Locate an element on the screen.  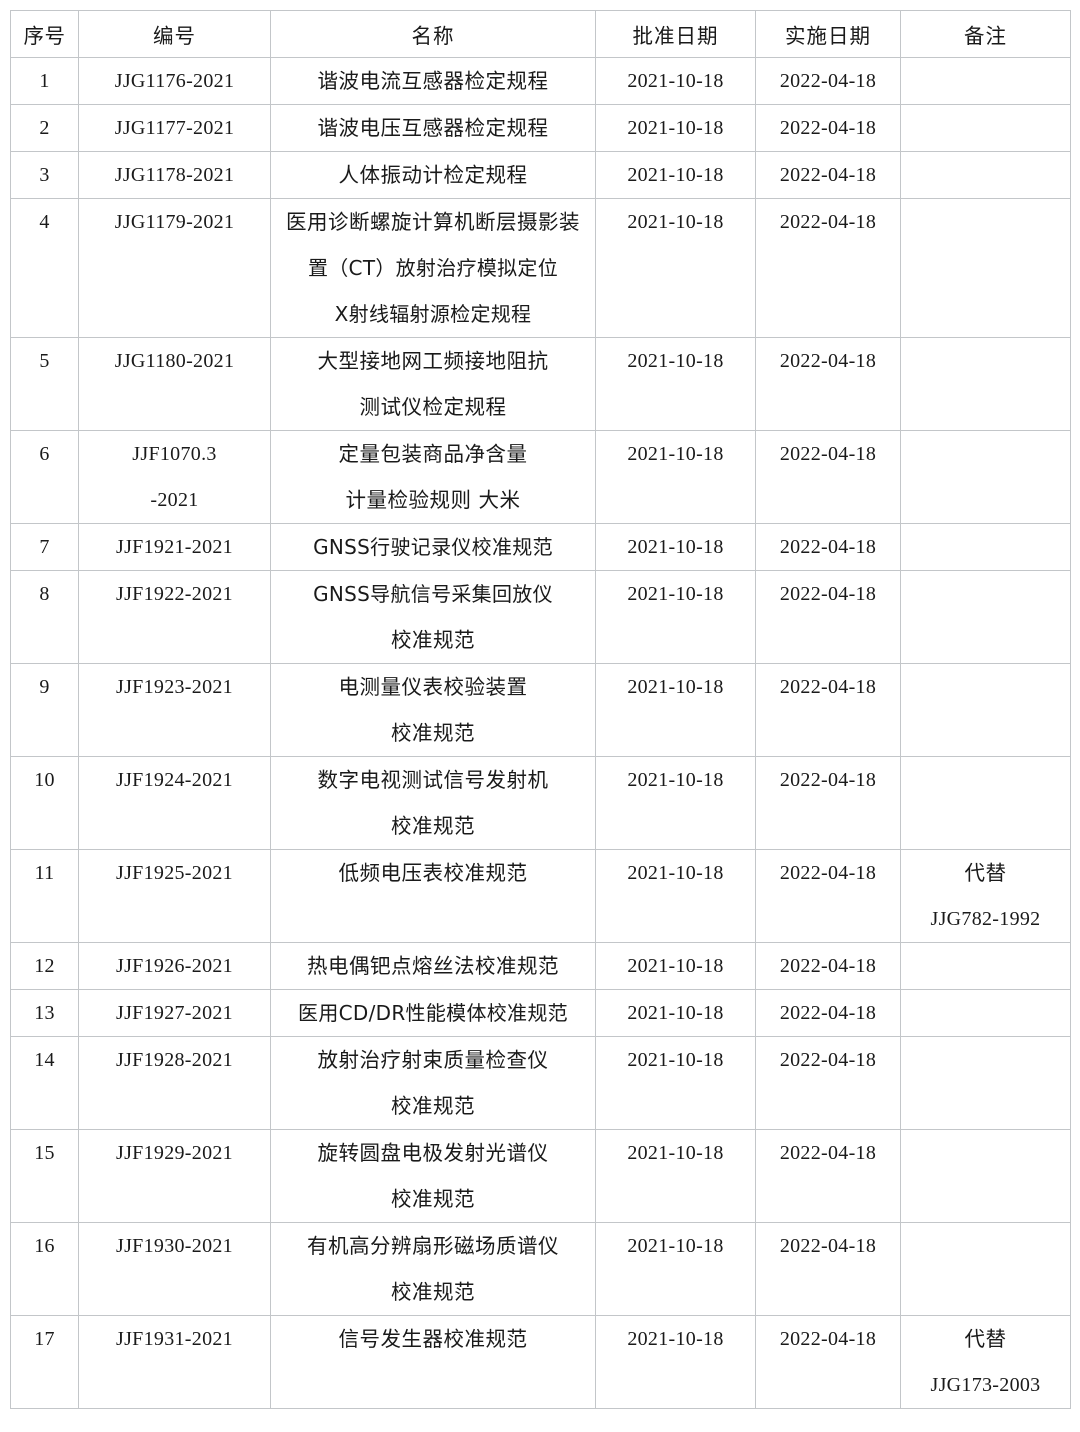
row-name-line: X射线辐射源检定规程 is located at coordinates (433, 314).